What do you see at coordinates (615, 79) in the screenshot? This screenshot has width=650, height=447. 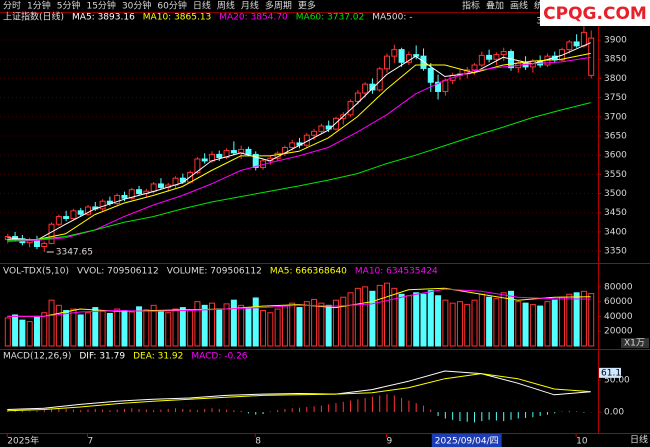 I see `y-tick-label: 3800` at bounding box center [615, 79].